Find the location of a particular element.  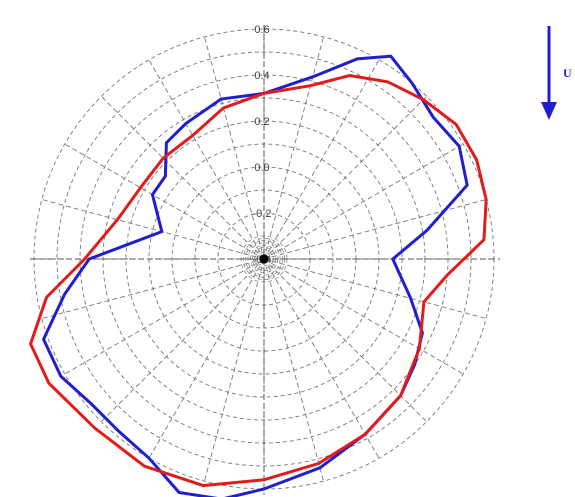

center-marker is located at coordinates (264, 259).